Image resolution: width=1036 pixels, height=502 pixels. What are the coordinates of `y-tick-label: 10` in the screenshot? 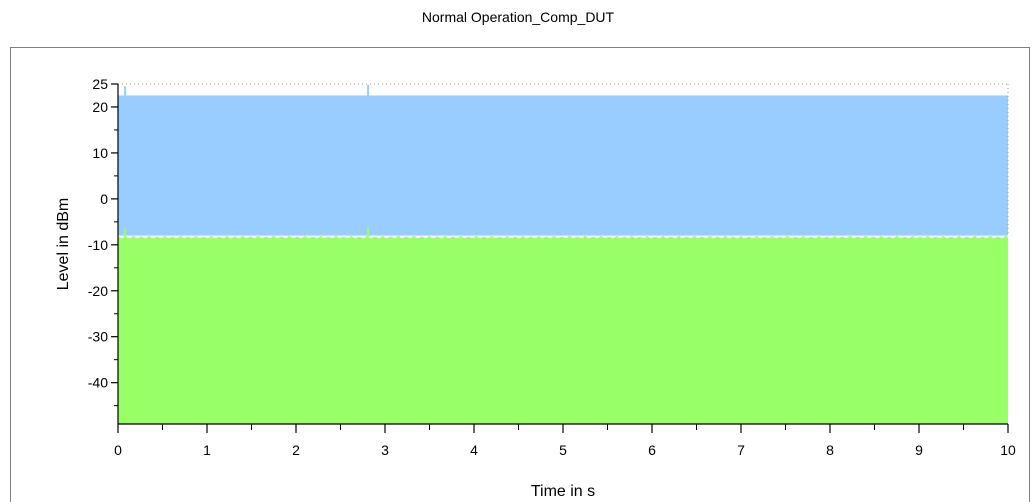 It's located at (100, 153).